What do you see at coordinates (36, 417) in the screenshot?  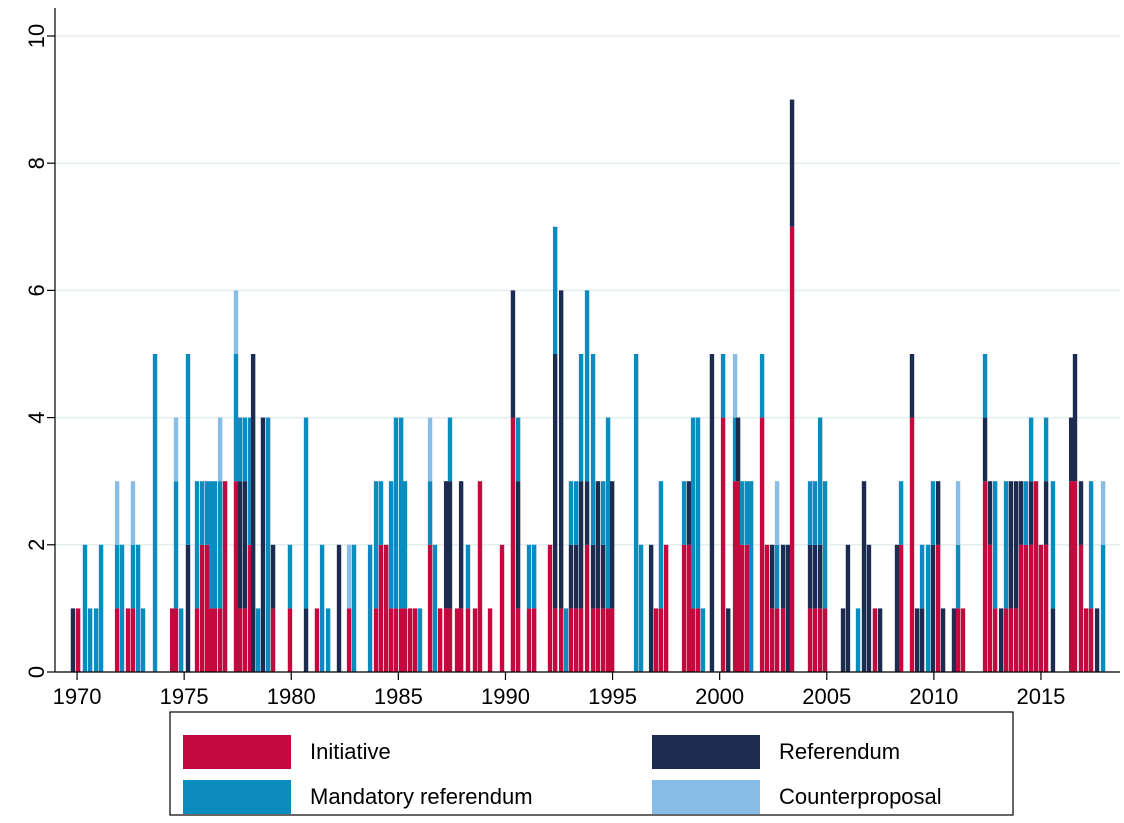 I see `y-tick-label: 4` at bounding box center [36, 417].